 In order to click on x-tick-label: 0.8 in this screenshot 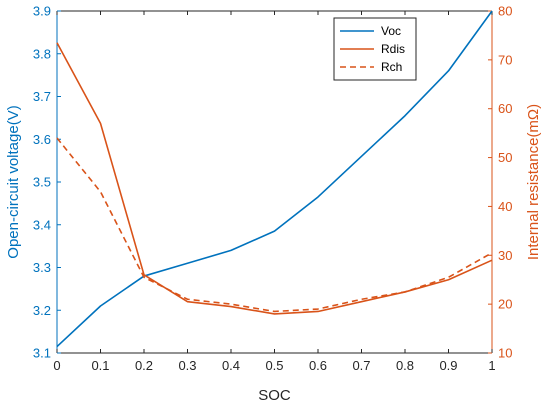, I will do `click(405, 365)`.